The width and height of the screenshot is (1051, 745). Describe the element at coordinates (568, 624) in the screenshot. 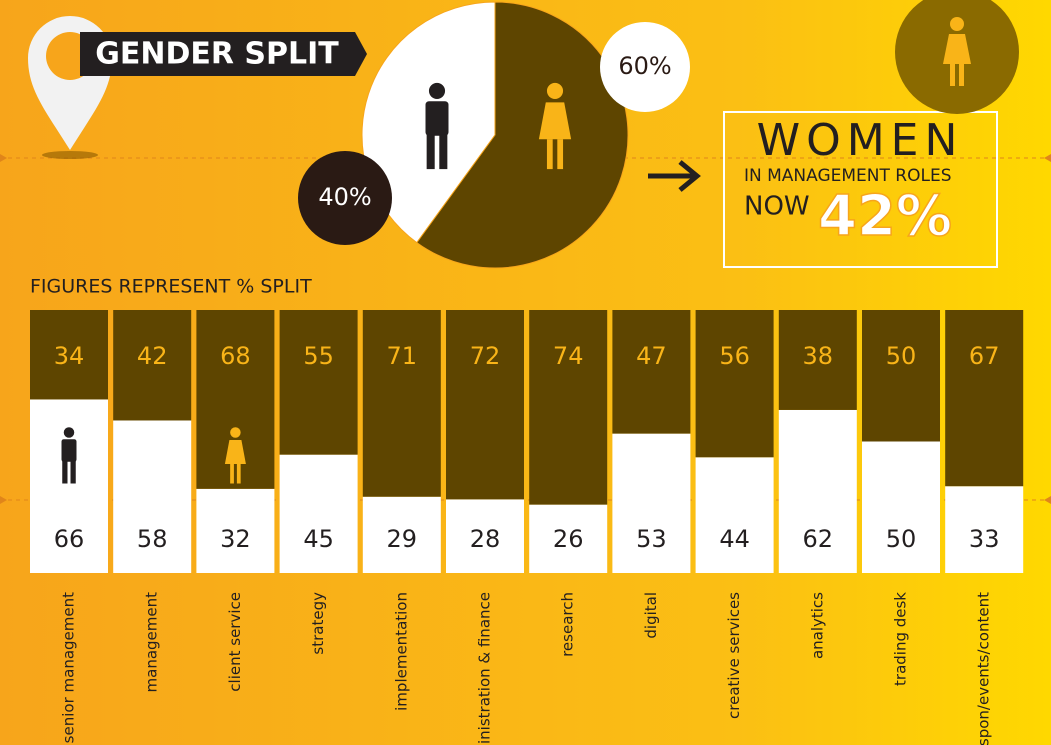

I see `category-label: research` at that location.